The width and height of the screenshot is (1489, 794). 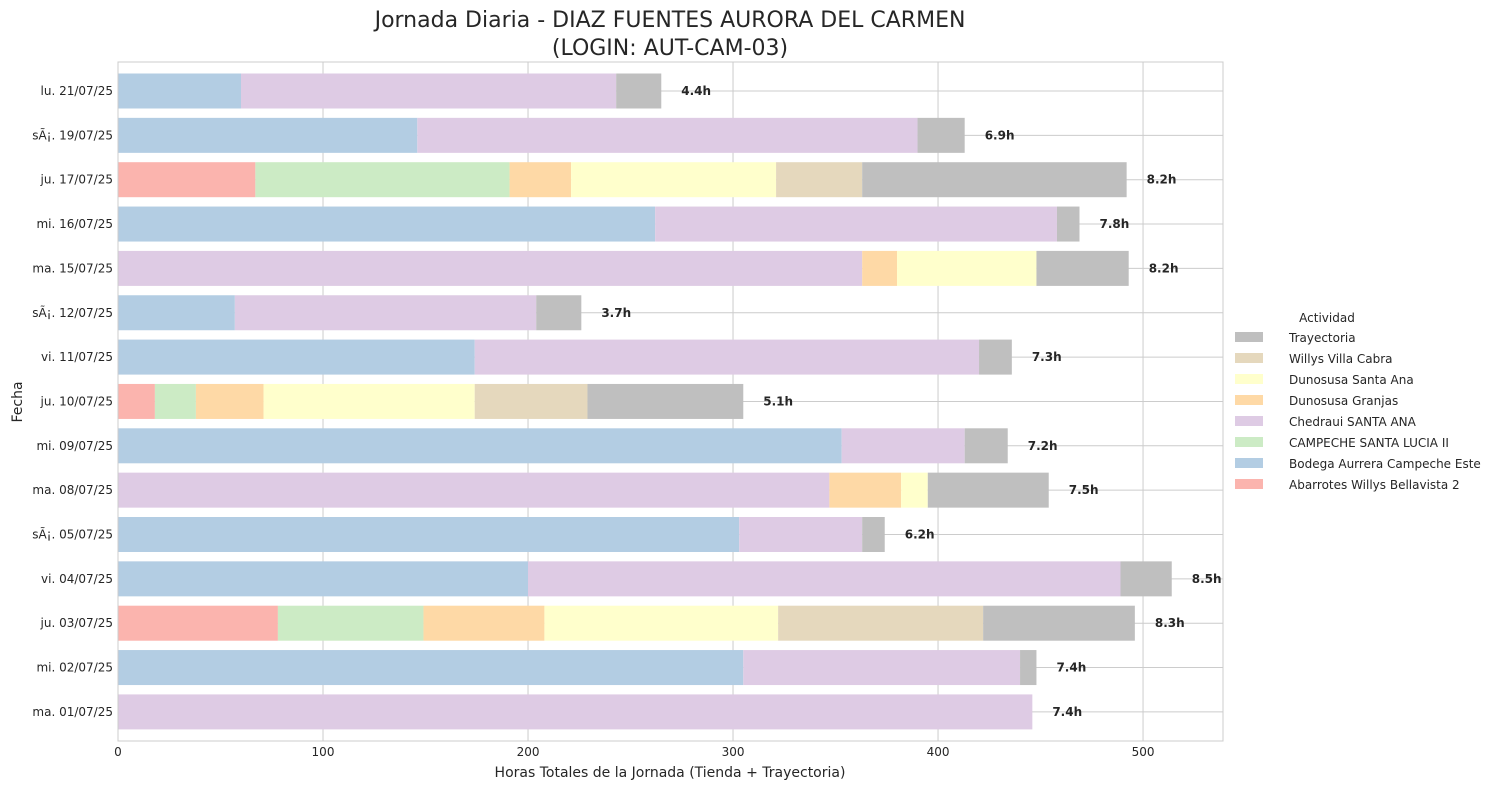 I want to click on x-tick-label: 0, so click(x=118, y=752).